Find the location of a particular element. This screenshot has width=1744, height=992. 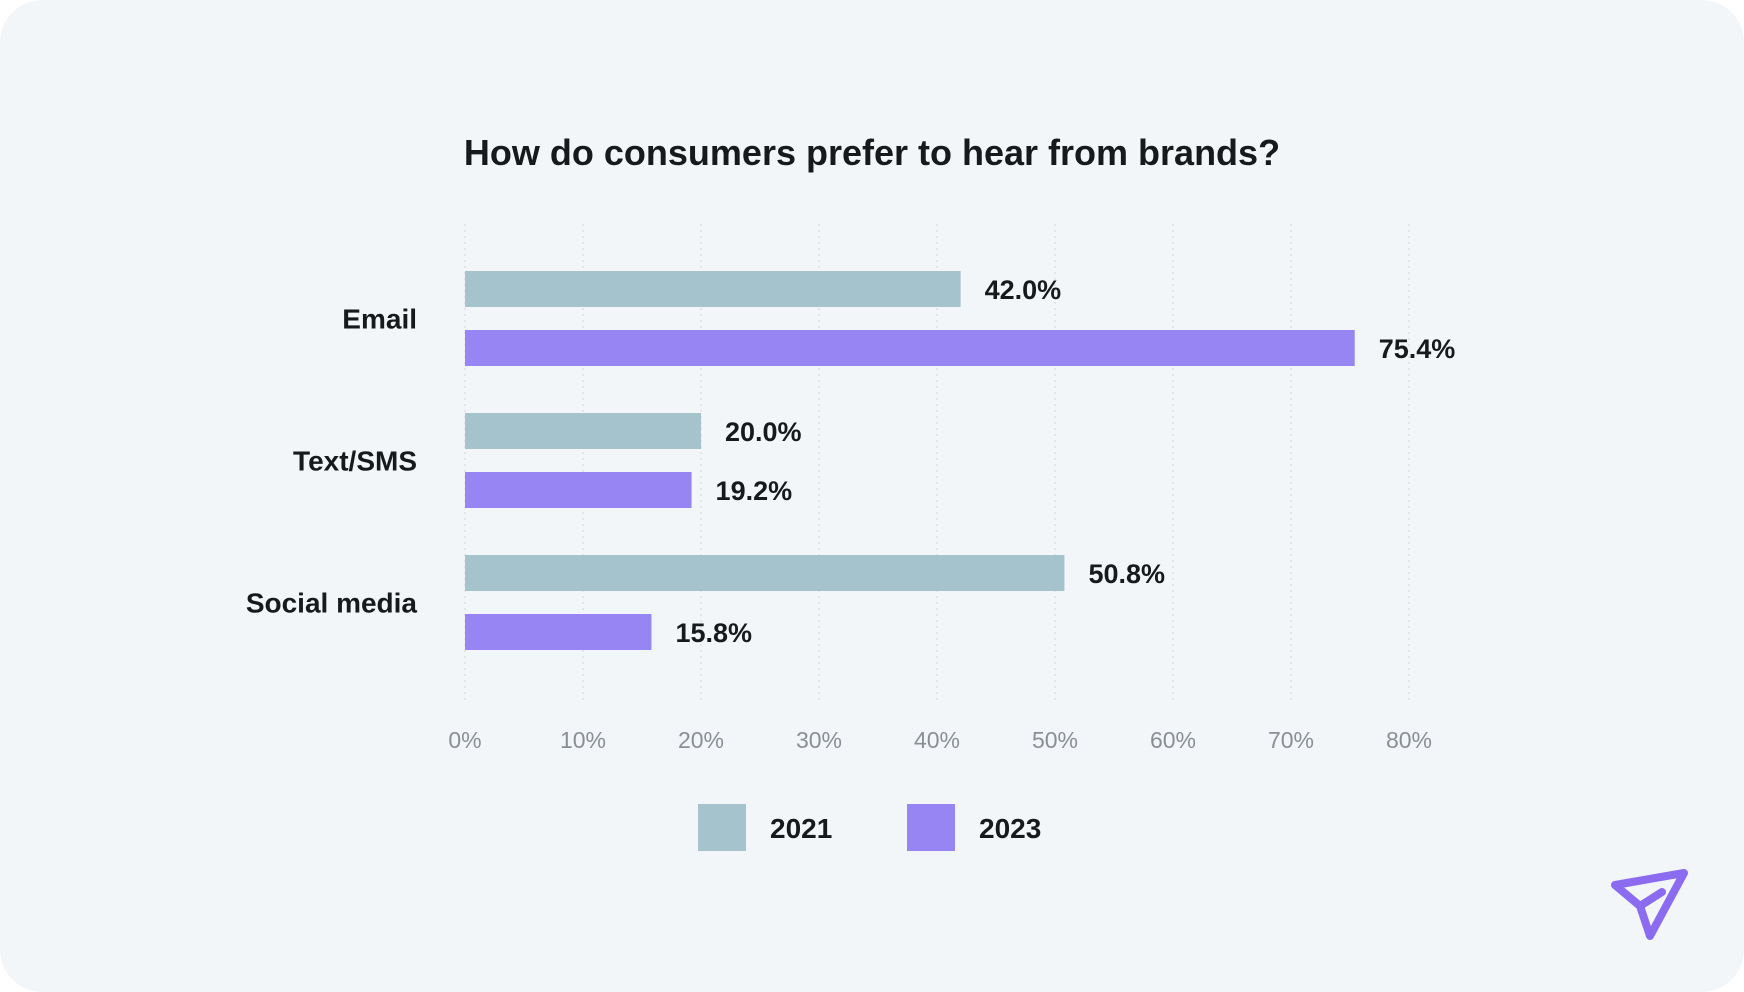

category-label: Email is located at coordinates (379, 319).